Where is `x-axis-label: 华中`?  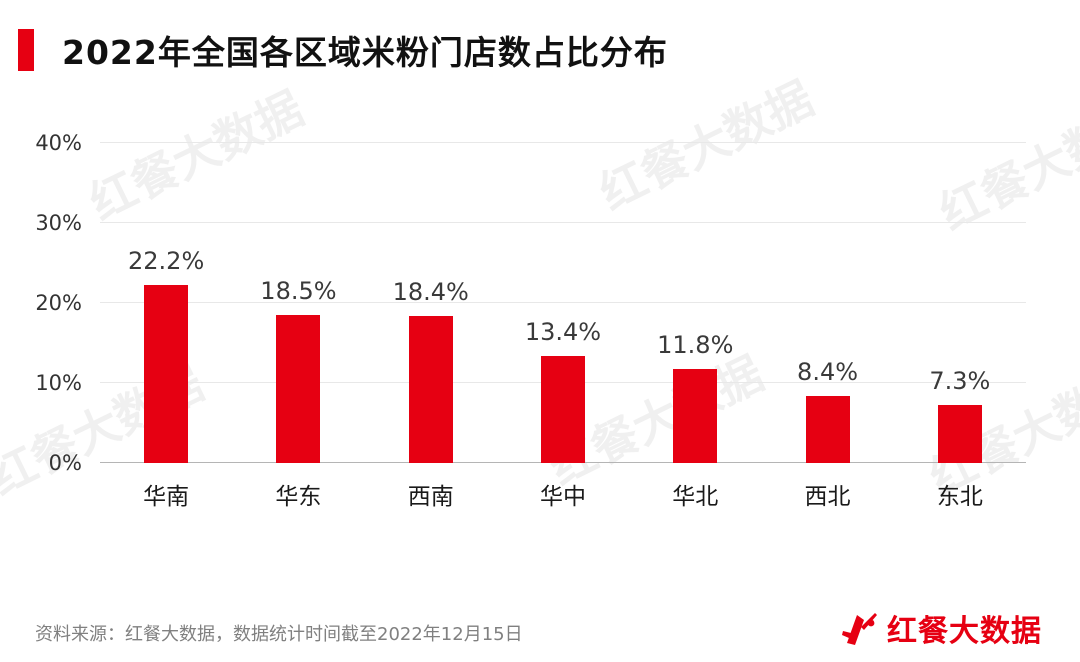
x-axis-label: 华中 is located at coordinates (562, 497).